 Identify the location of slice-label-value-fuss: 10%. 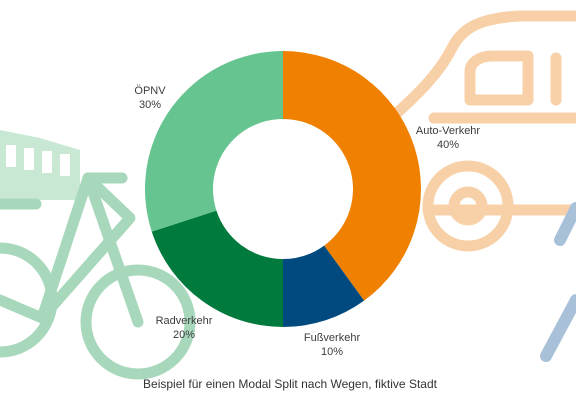
(332, 352).